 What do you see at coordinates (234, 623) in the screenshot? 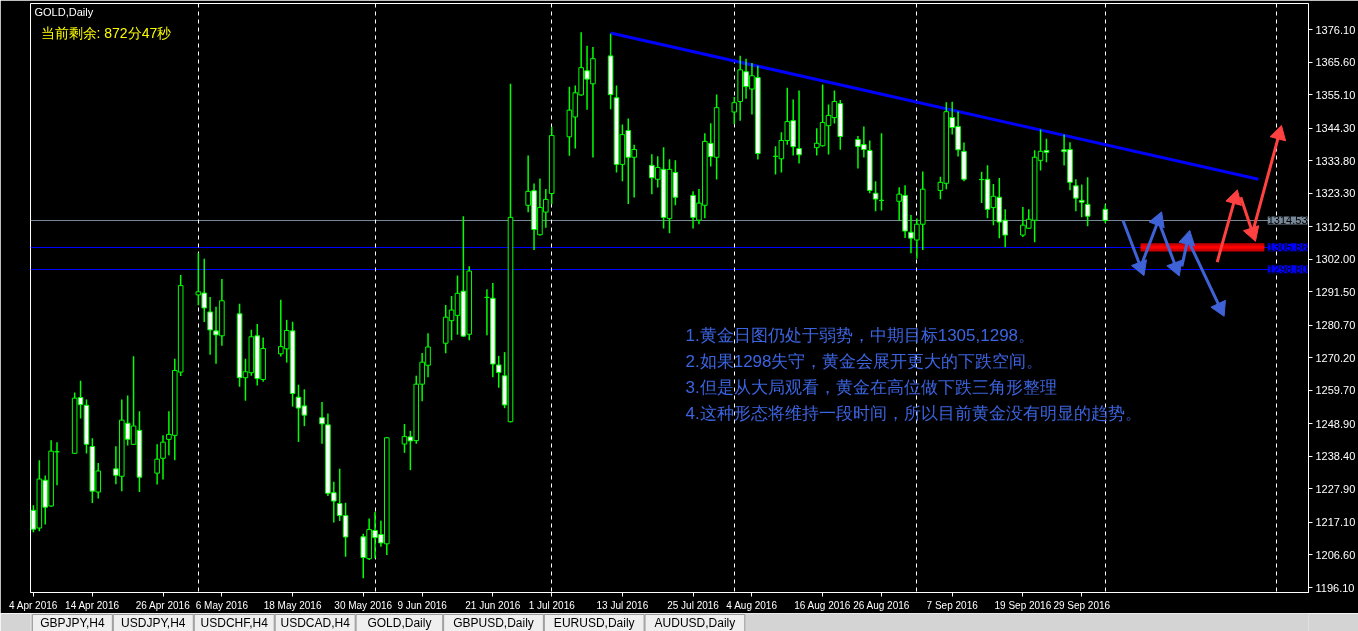
I see `text: USDCHF,H4` at bounding box center [234, 623].